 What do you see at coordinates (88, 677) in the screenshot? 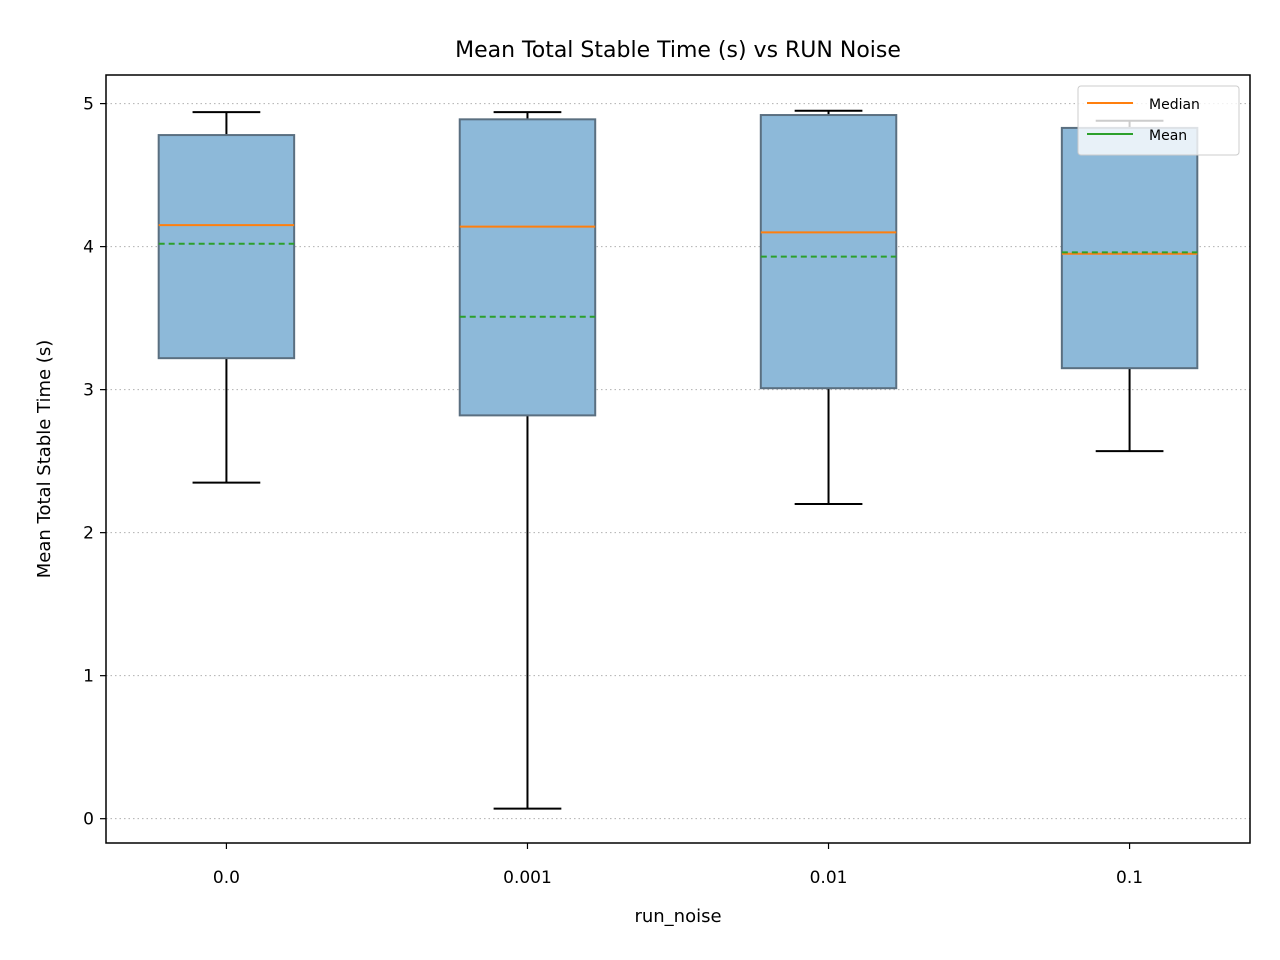
I see `y-tick-label: 1` at bounding box center [88, 677].